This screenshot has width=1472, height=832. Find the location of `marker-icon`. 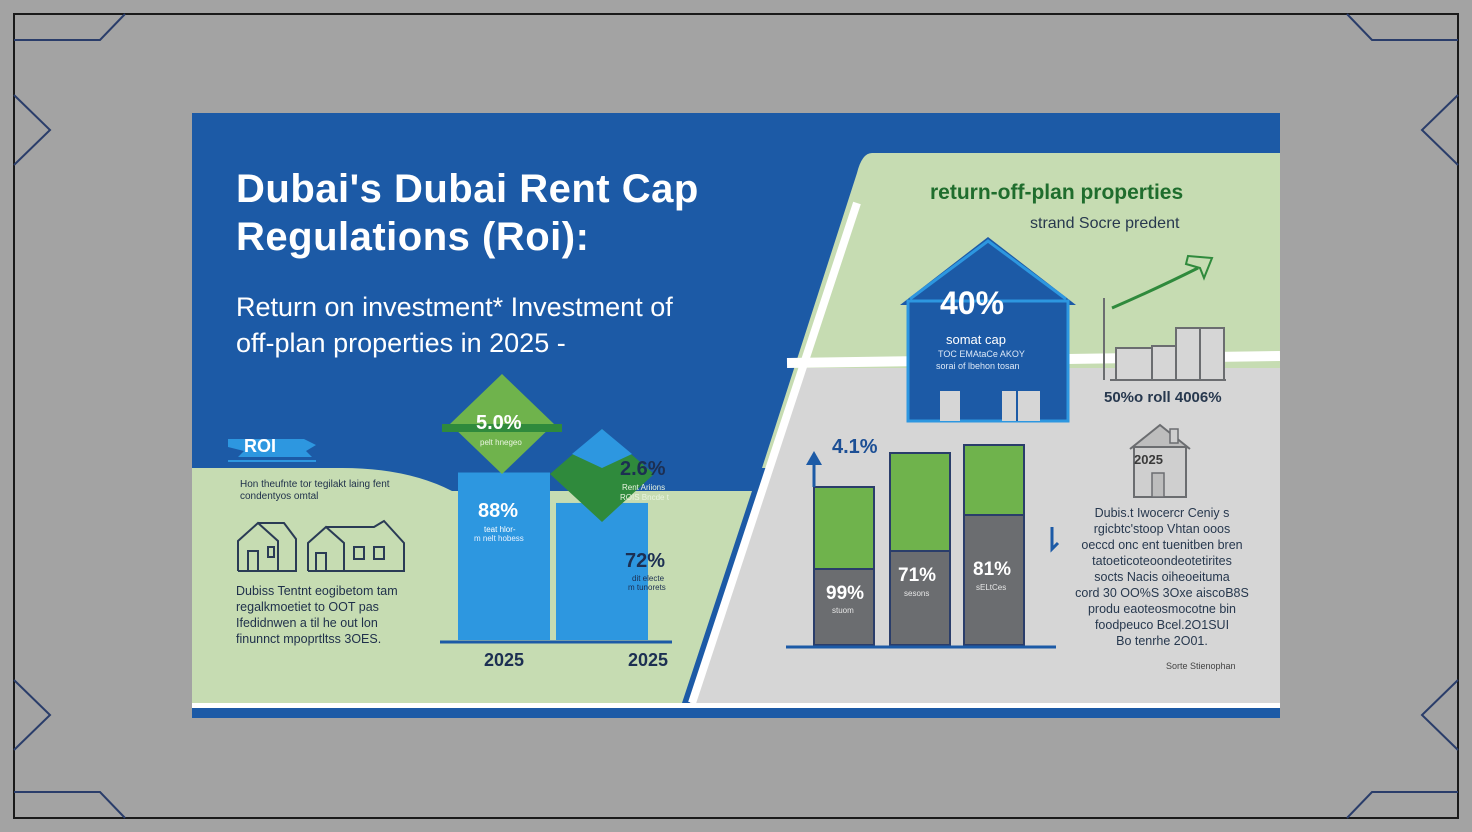

marker-icon is located at coordinates (1055, 540).